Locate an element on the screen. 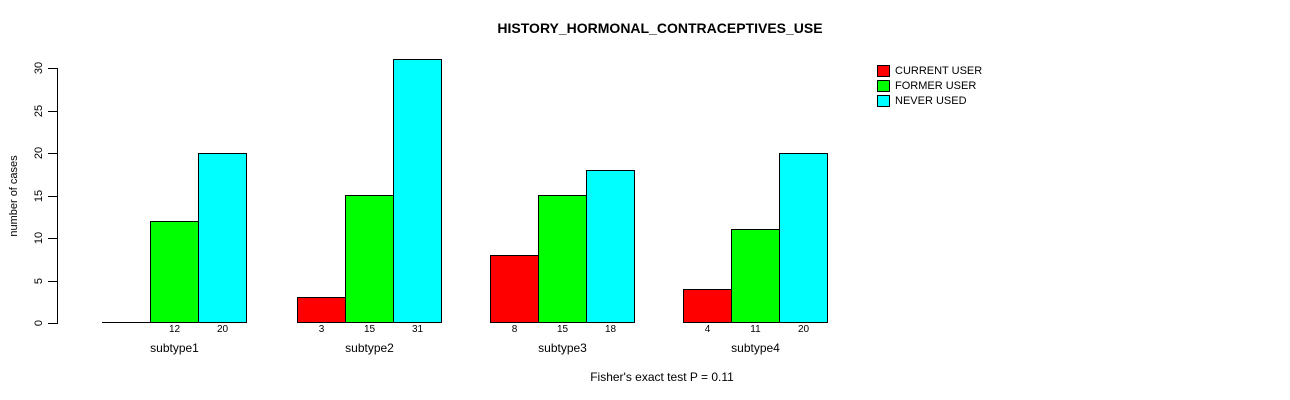 The image size is (1290, 400). bar-value-label: 4 is located at coordinates (707, 329).